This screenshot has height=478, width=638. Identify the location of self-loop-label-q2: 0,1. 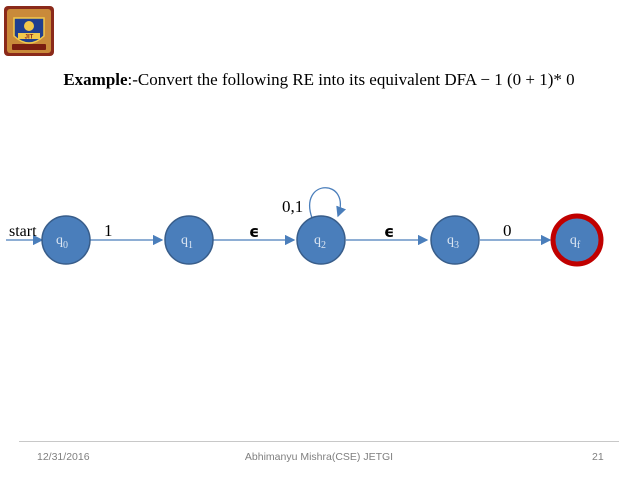
(292, 206).